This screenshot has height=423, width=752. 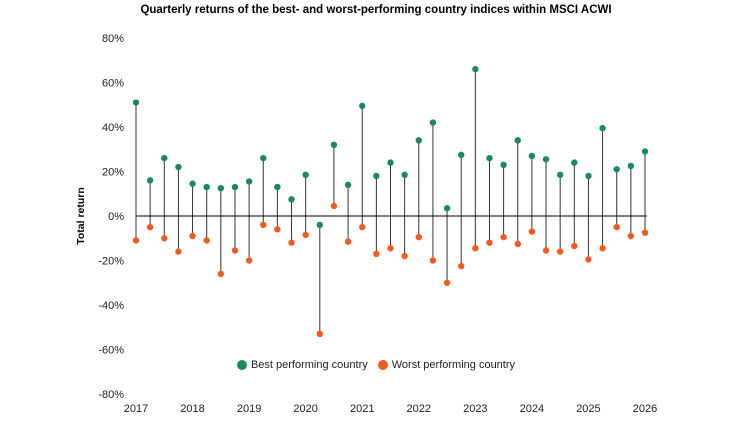 What do you see at coordinates (113, 39) in the screenshot?
I see `y-tick-label: 80%` at bounding box center [113, 39].